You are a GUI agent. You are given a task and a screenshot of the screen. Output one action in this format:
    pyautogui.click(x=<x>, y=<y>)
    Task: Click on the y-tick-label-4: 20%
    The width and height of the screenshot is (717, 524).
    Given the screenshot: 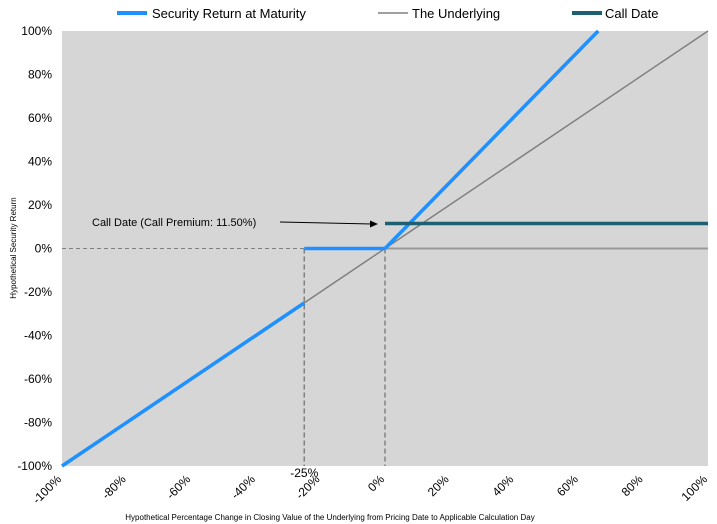 What is the action you would take?
    pyautogui.click(x=40, y=205)
    